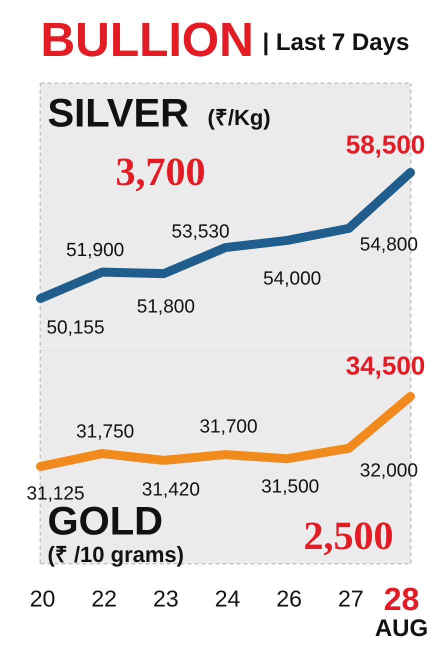 This screenshot has height=660, width=440. Describe the element at coordinates (389, 471) in the screenshot. I see `data-label: 32,000` at that location.